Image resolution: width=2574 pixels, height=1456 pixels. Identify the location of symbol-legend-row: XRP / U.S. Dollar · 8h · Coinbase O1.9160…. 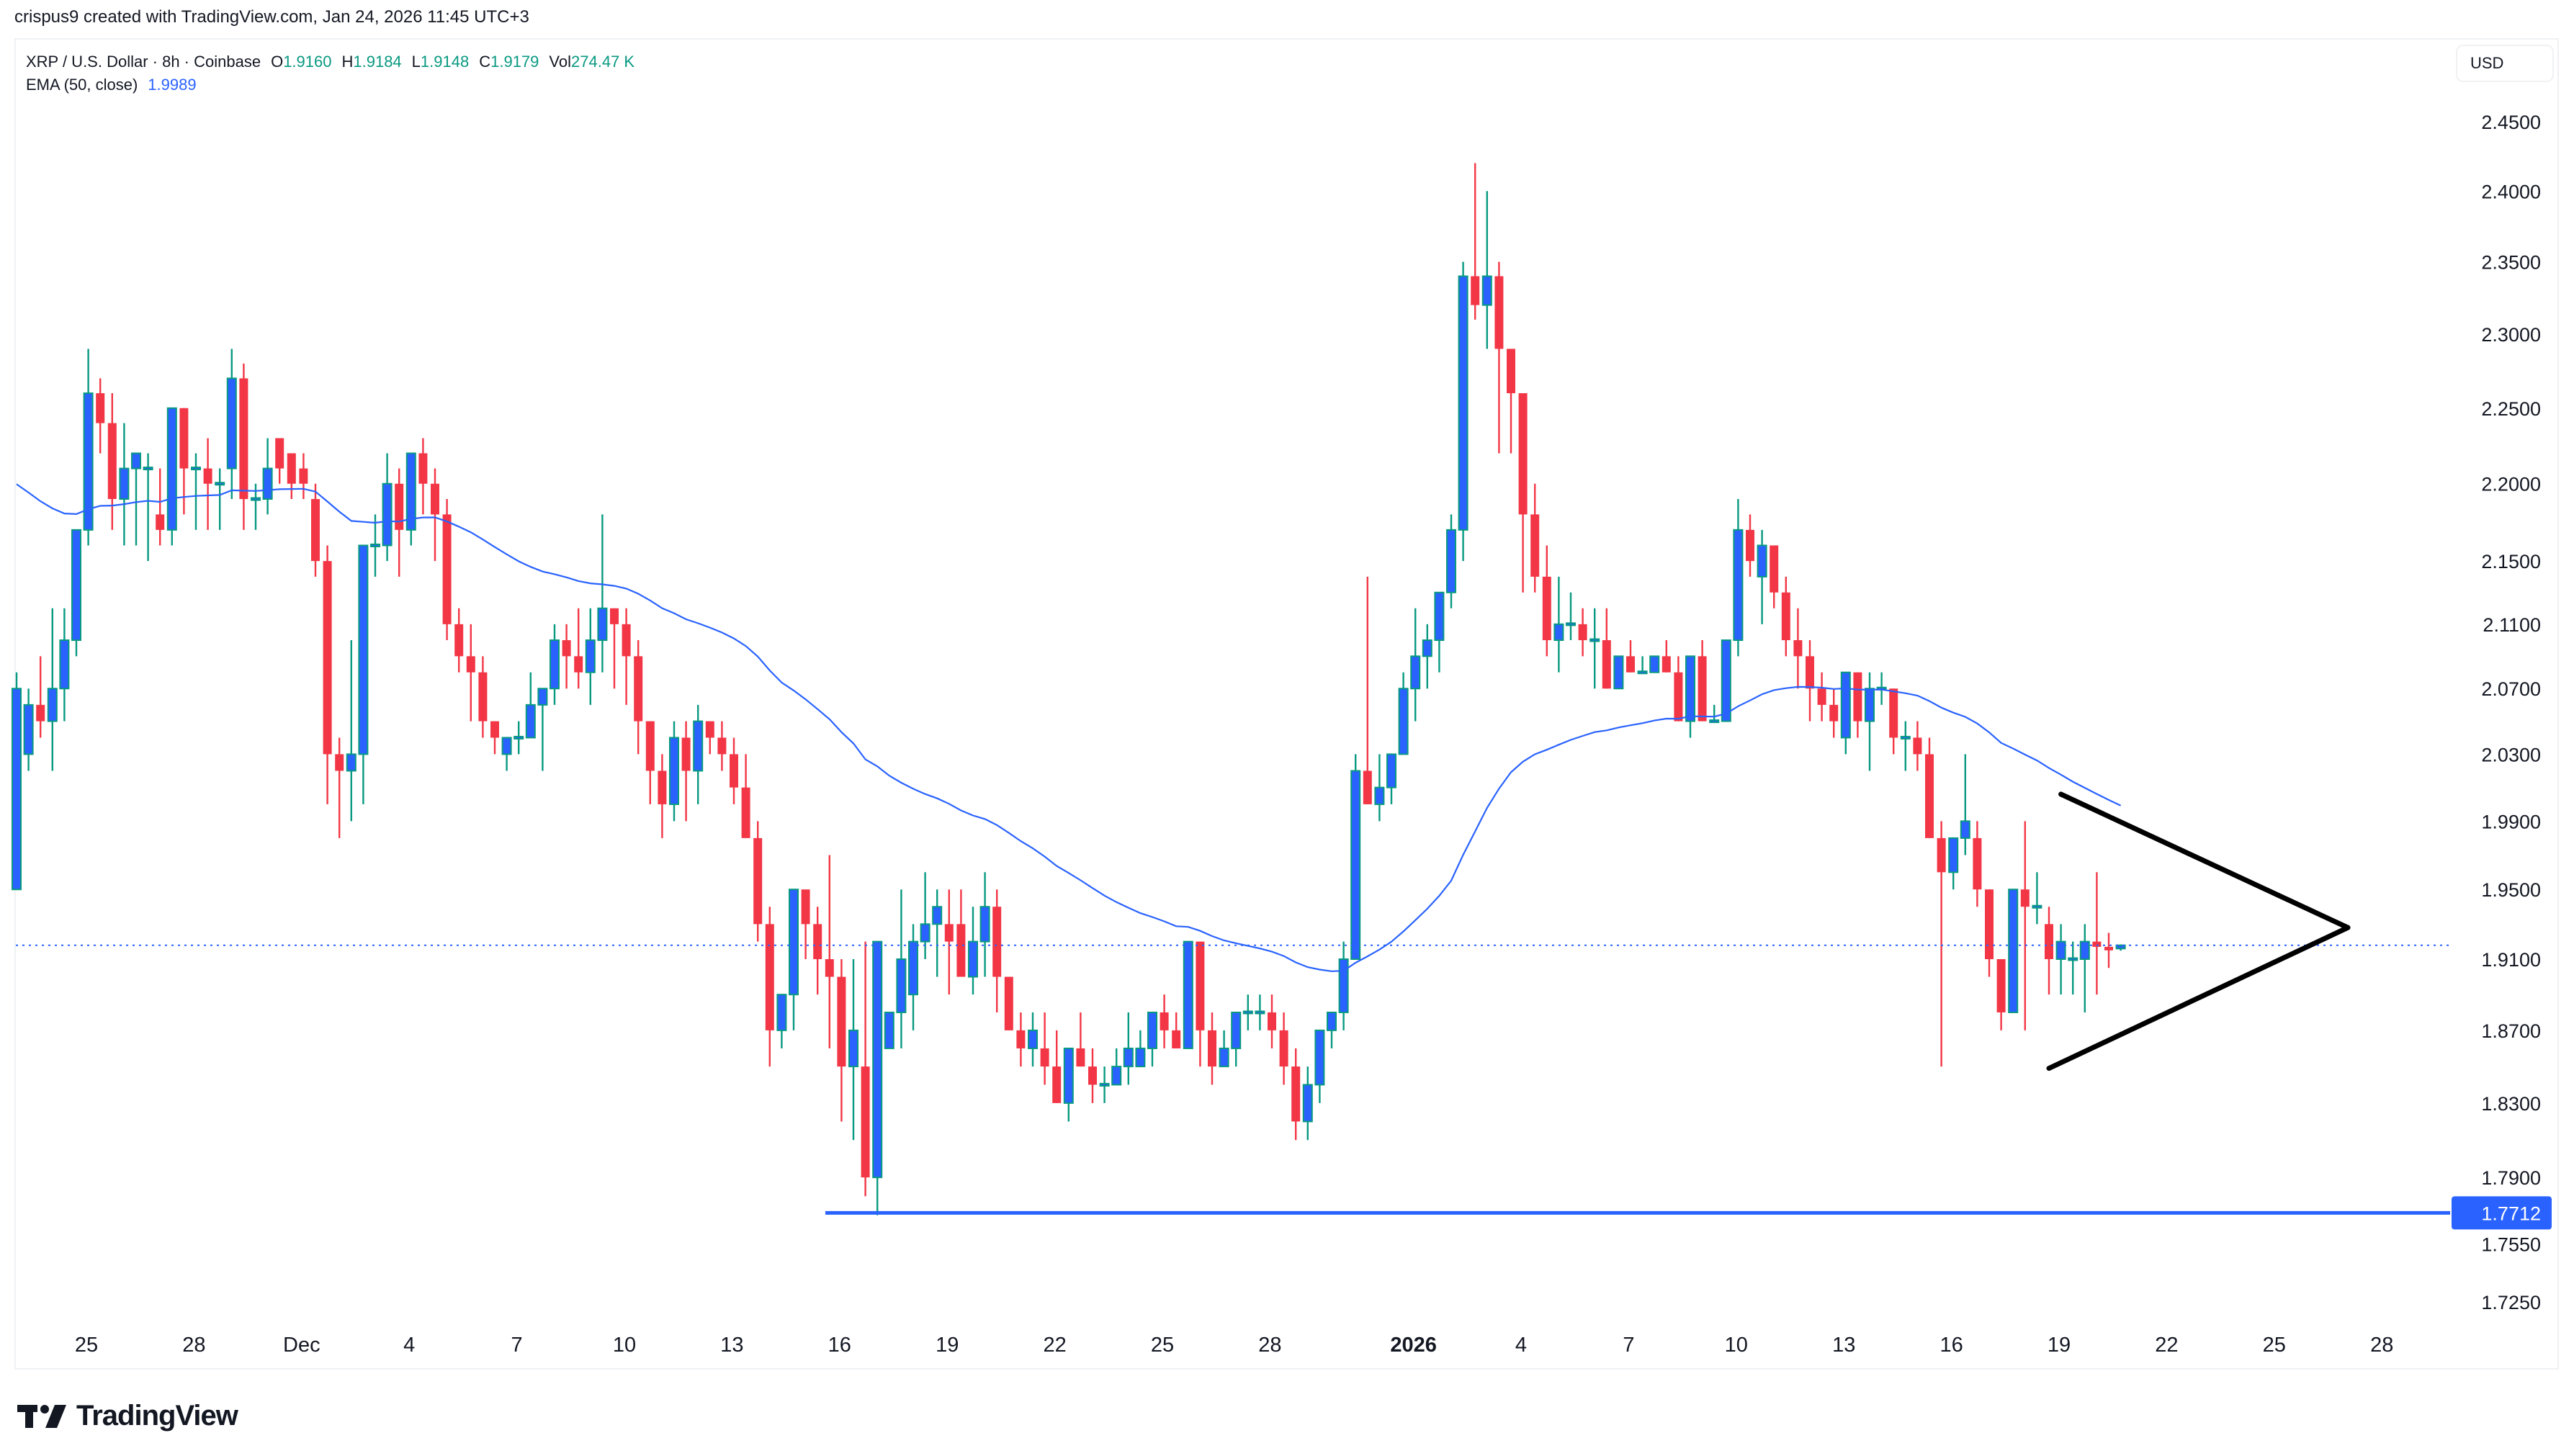
(330, 61).